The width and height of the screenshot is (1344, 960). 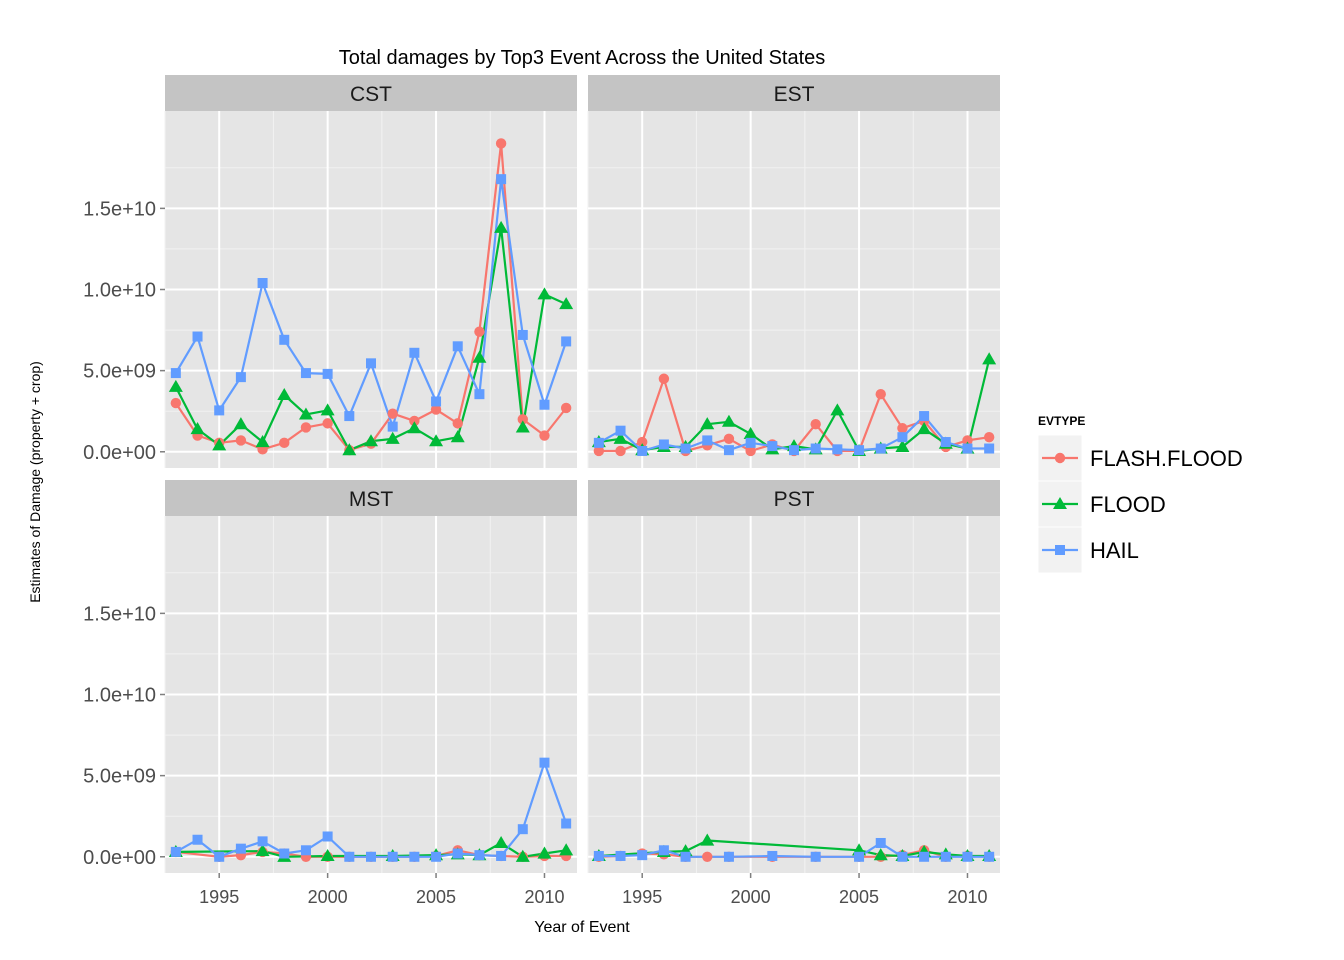 I want to click on panel-strip-label-pst: PST, so click(x=794, y=499).